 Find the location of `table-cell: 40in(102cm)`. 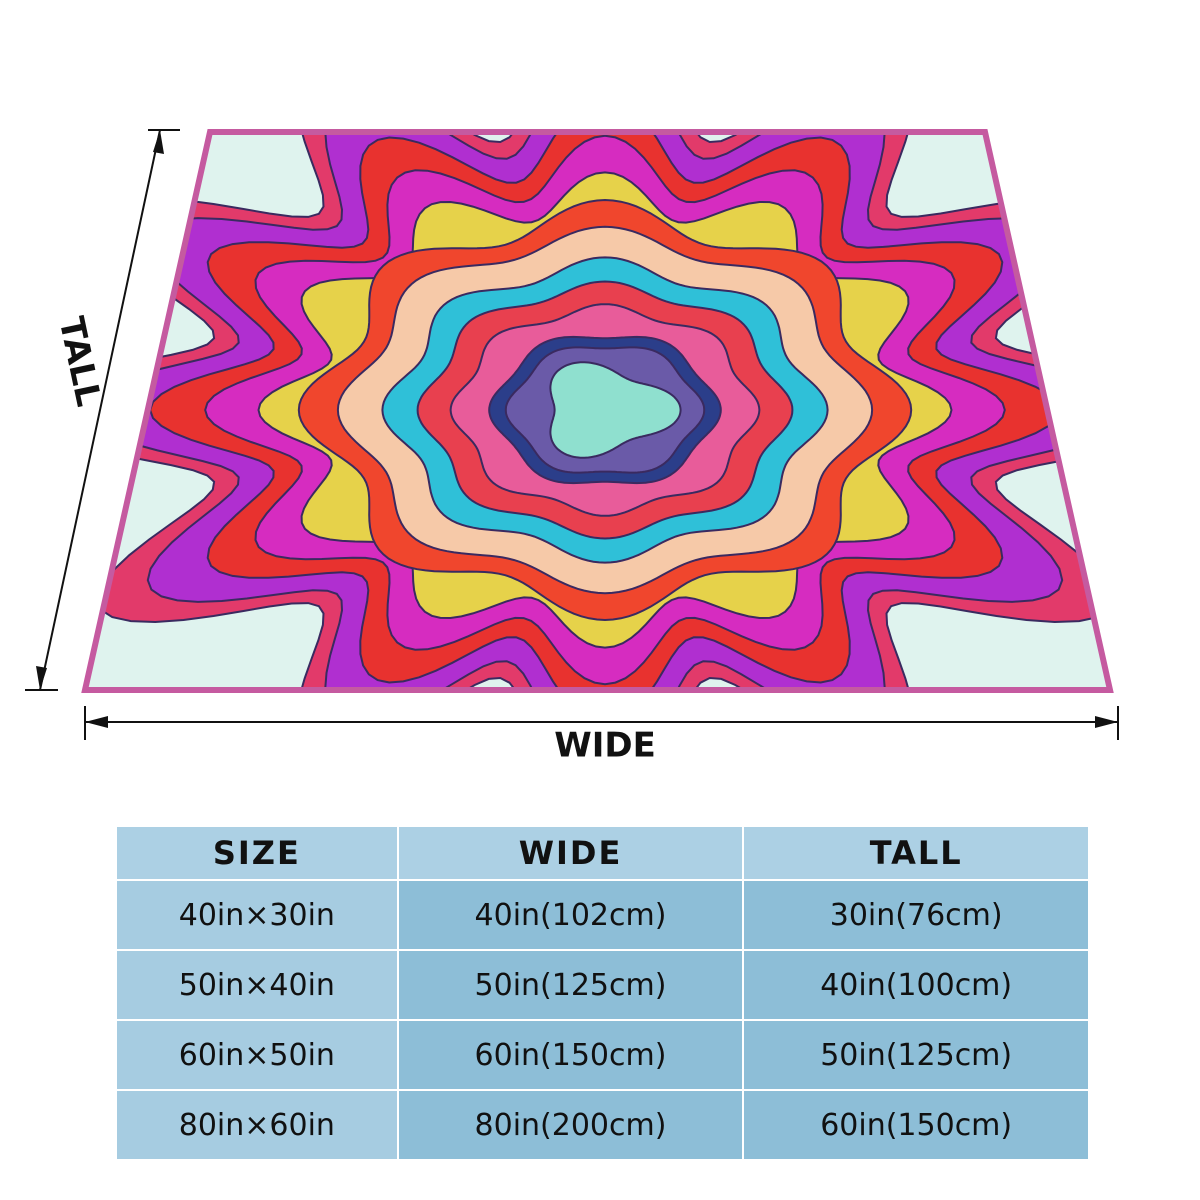

table-cell: 40in(102cm) is located at coordinates (570, 915).